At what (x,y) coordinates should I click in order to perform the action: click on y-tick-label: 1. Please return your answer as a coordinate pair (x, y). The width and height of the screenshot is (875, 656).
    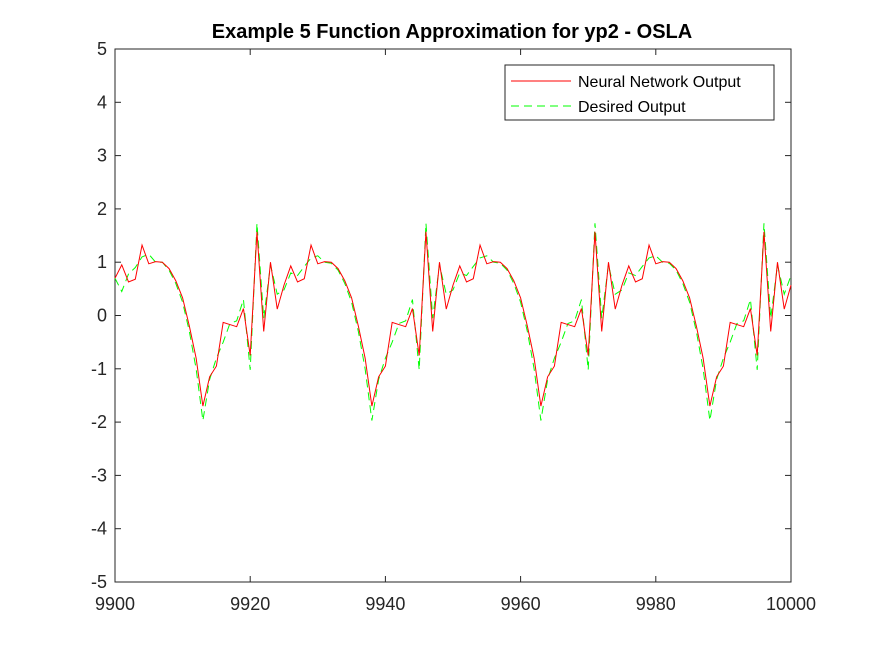
    Looking at the image, I should click on (102, 262).